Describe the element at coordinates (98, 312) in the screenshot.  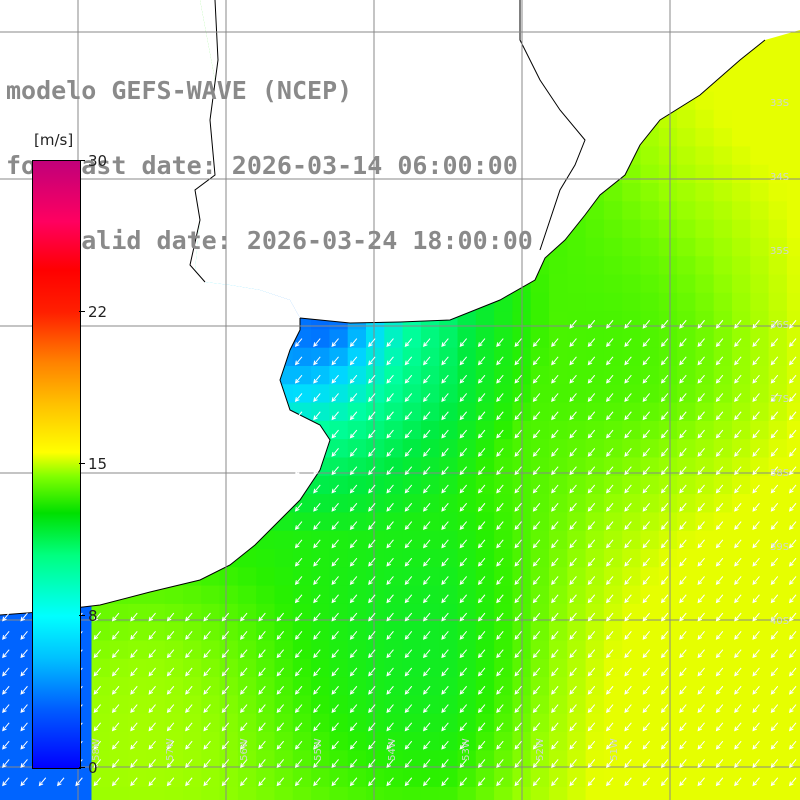
I see `colorbar-tick-label: 22` at that location.